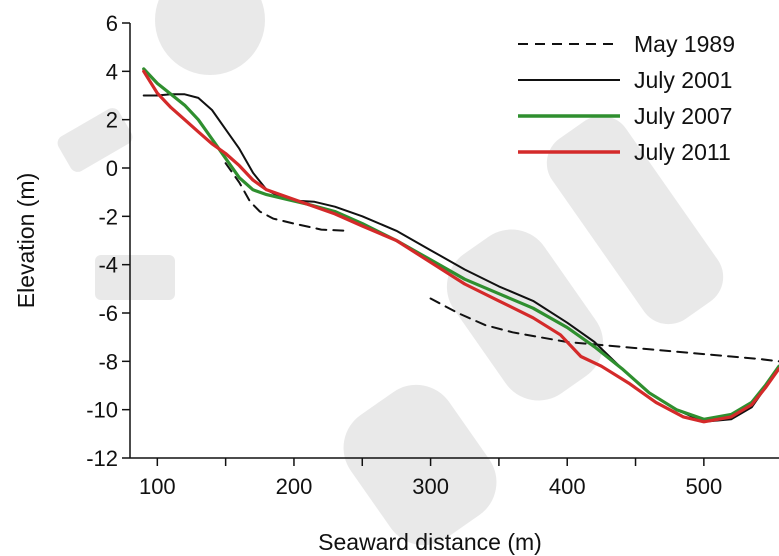  What do you see at coordinates (703, 486) in the screenshot?
I see `x-tick-label: 500` at bounding box center [703, 486].